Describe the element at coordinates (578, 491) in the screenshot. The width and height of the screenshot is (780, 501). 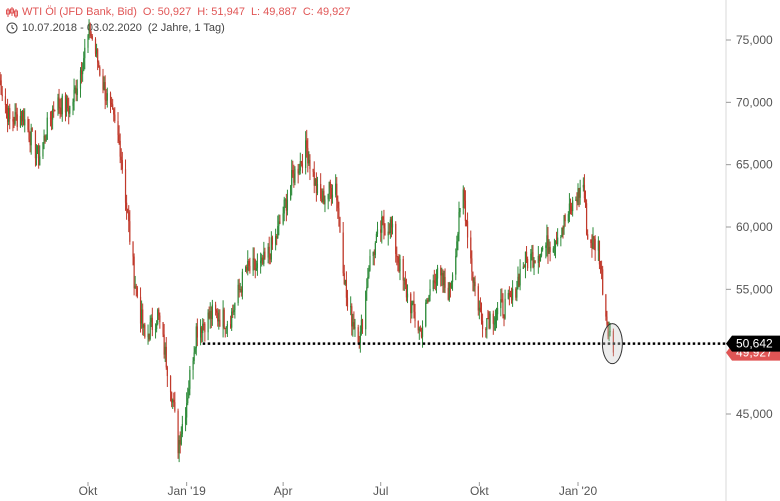
I see `x-tick-label: Jan '20` at that location.